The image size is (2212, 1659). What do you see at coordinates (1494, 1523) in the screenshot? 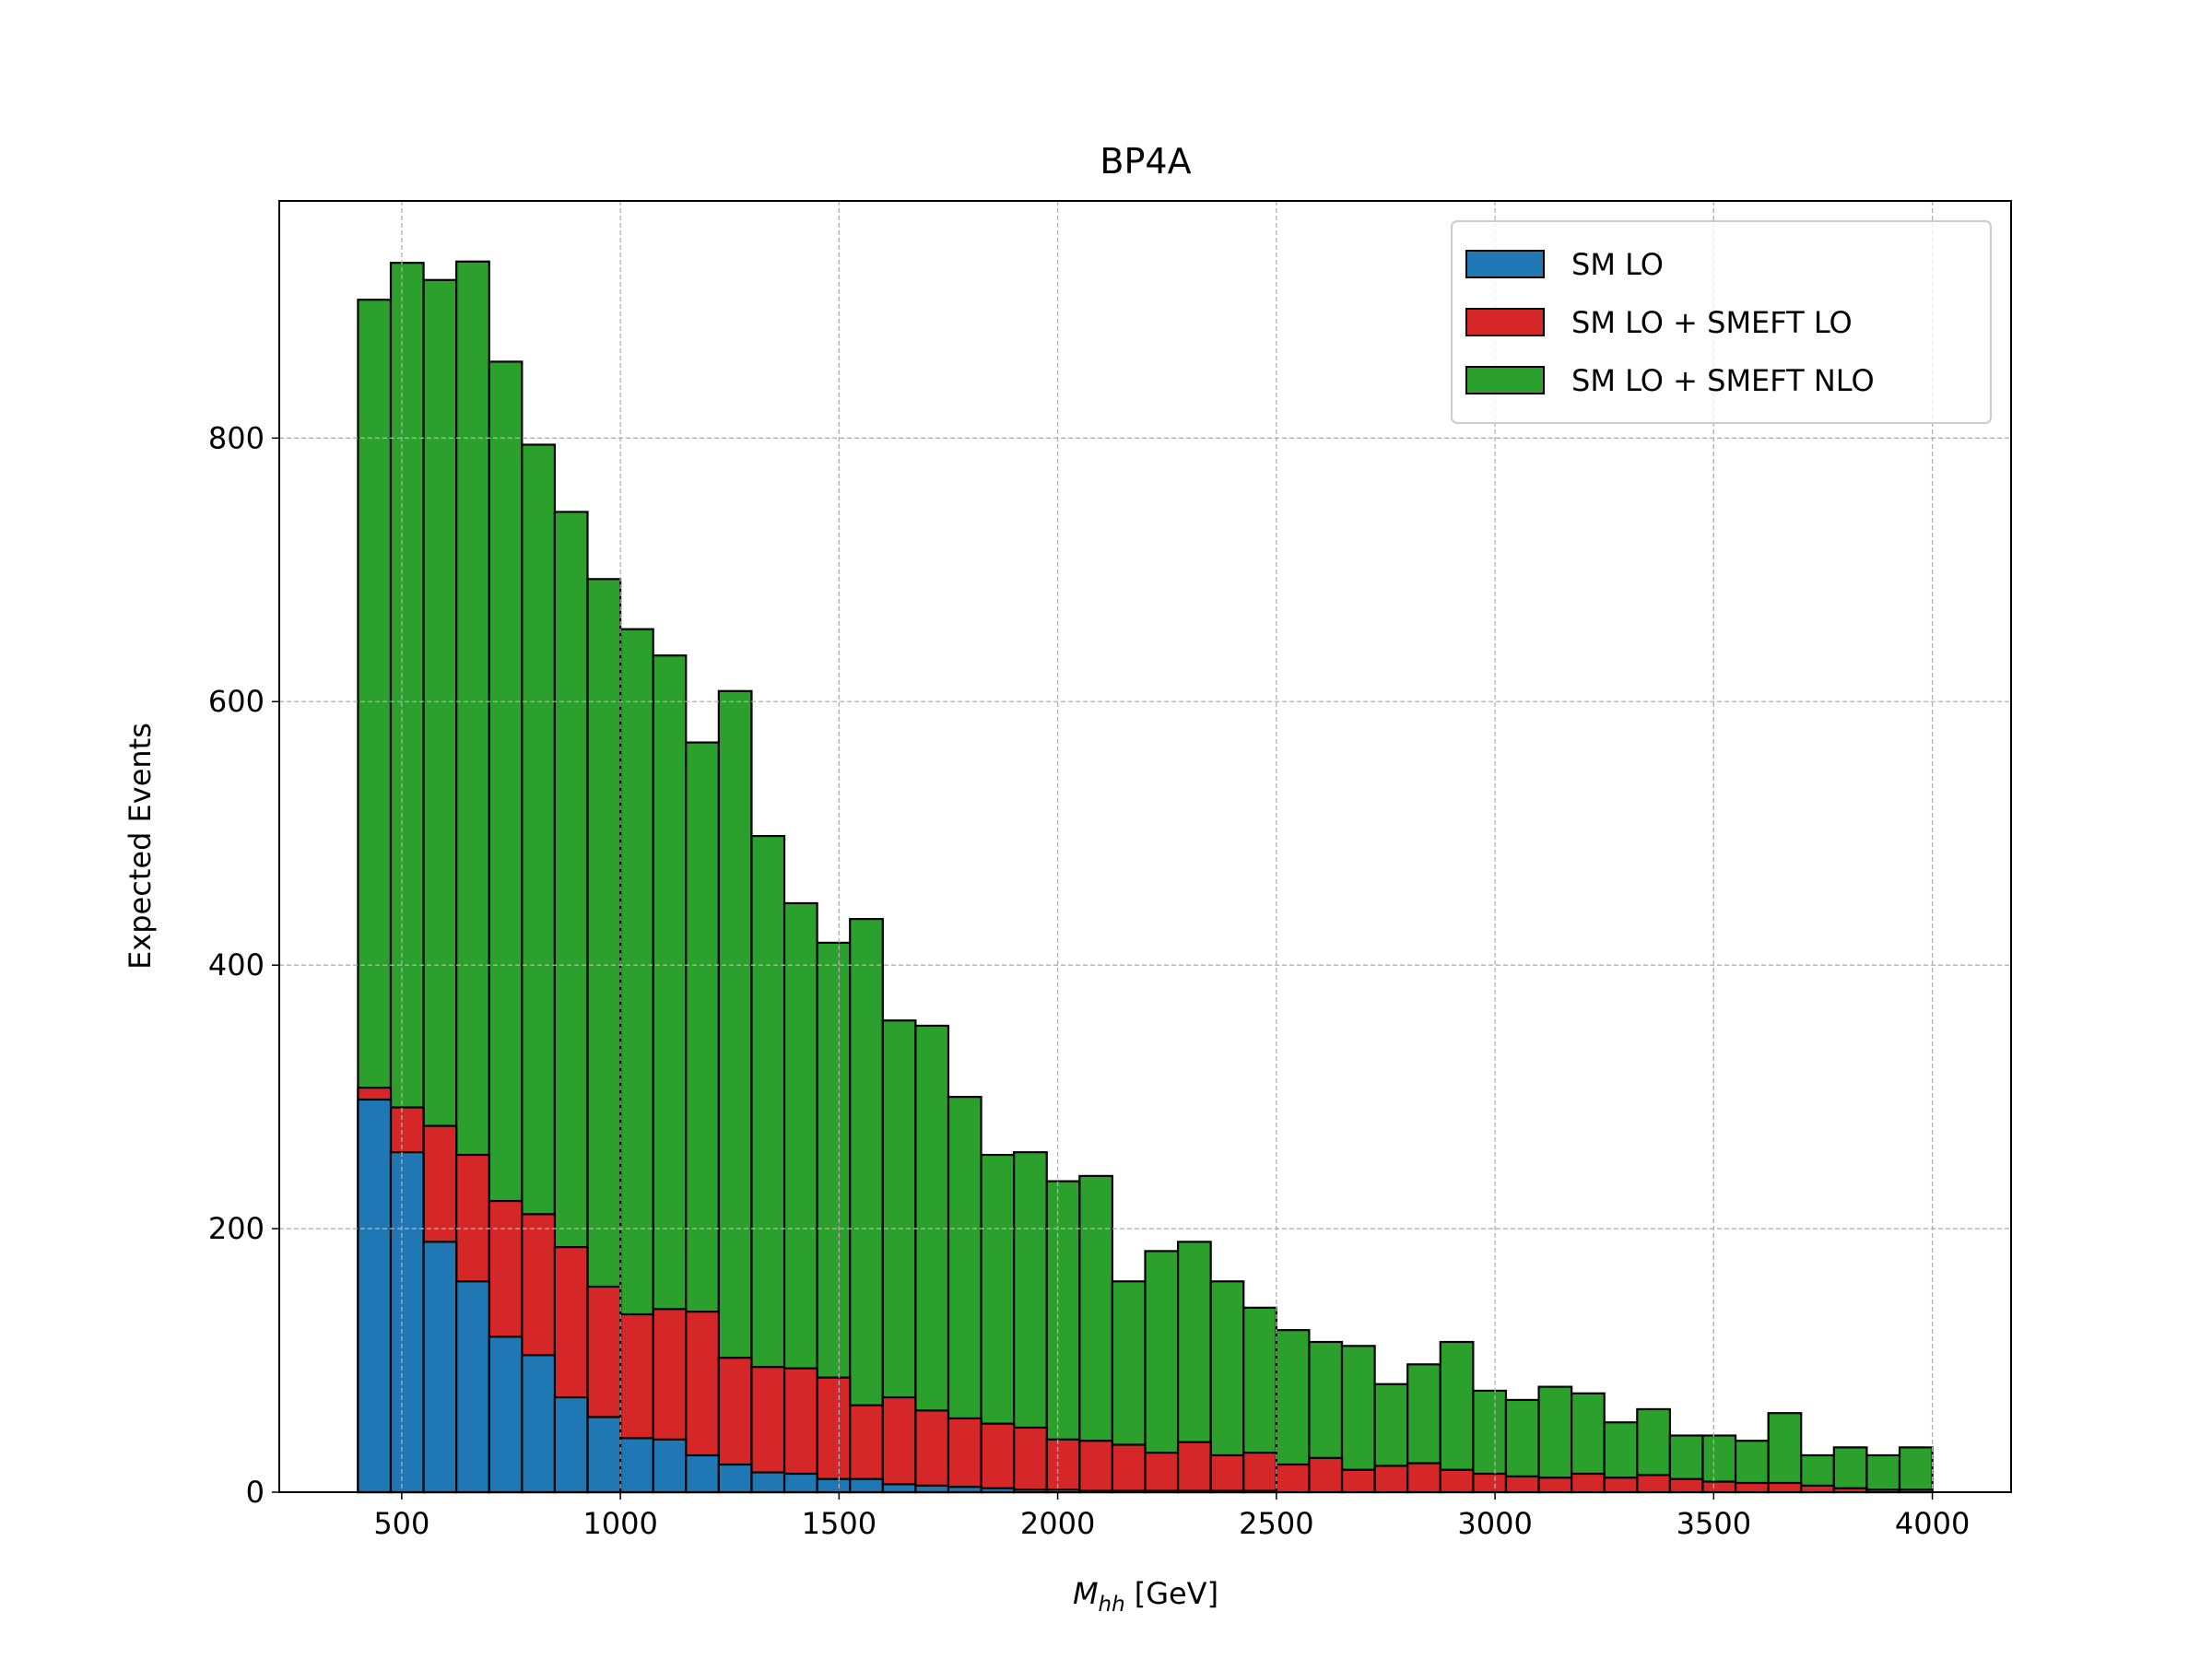
I see `x-tick-label: 3000` at bounding box center [1494, 1523].